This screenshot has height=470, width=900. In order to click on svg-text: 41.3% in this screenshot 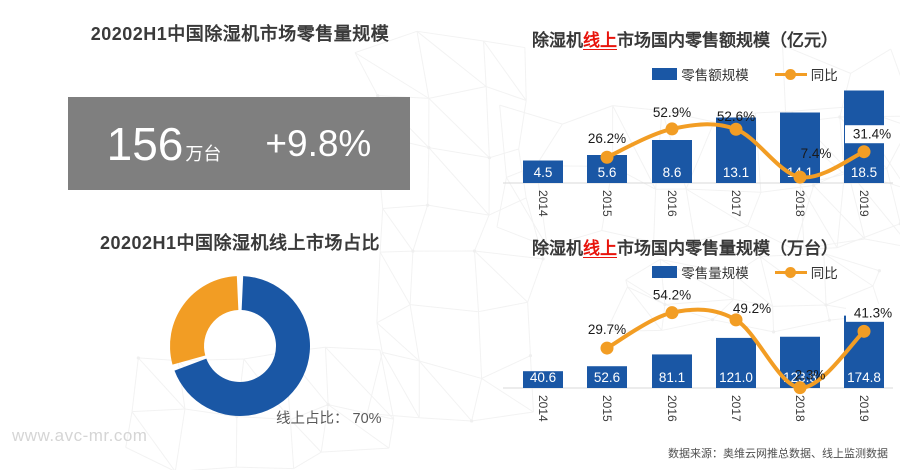, I will do `click(873, 312)`.